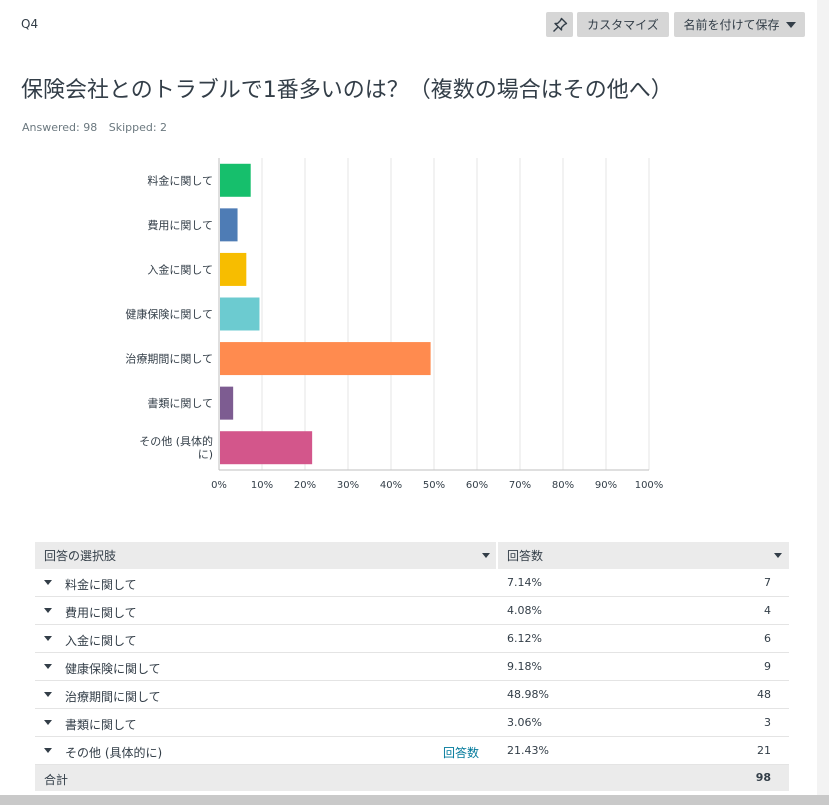 The image size is (829, 805). Describe the element at coordinates (138, 127) in the screenshot. I see `skipped-count: Skipped: 2` at that location.